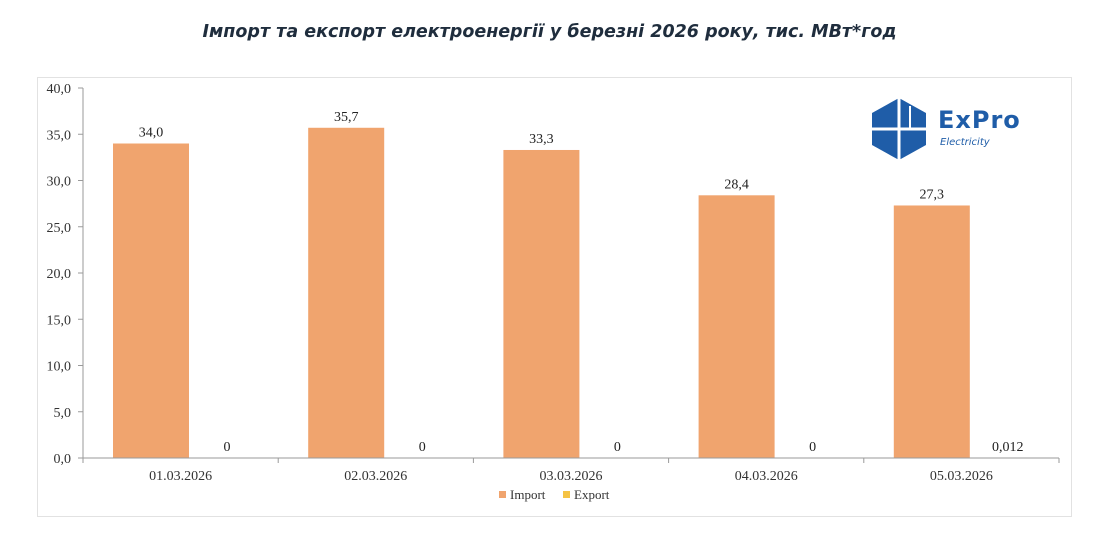 Image resolution: width=1099 pixels, height=537 pixels. Describe the element at coordinates (151, 133) in the screenshot. I see `import-value-label: 34,0` at that location.